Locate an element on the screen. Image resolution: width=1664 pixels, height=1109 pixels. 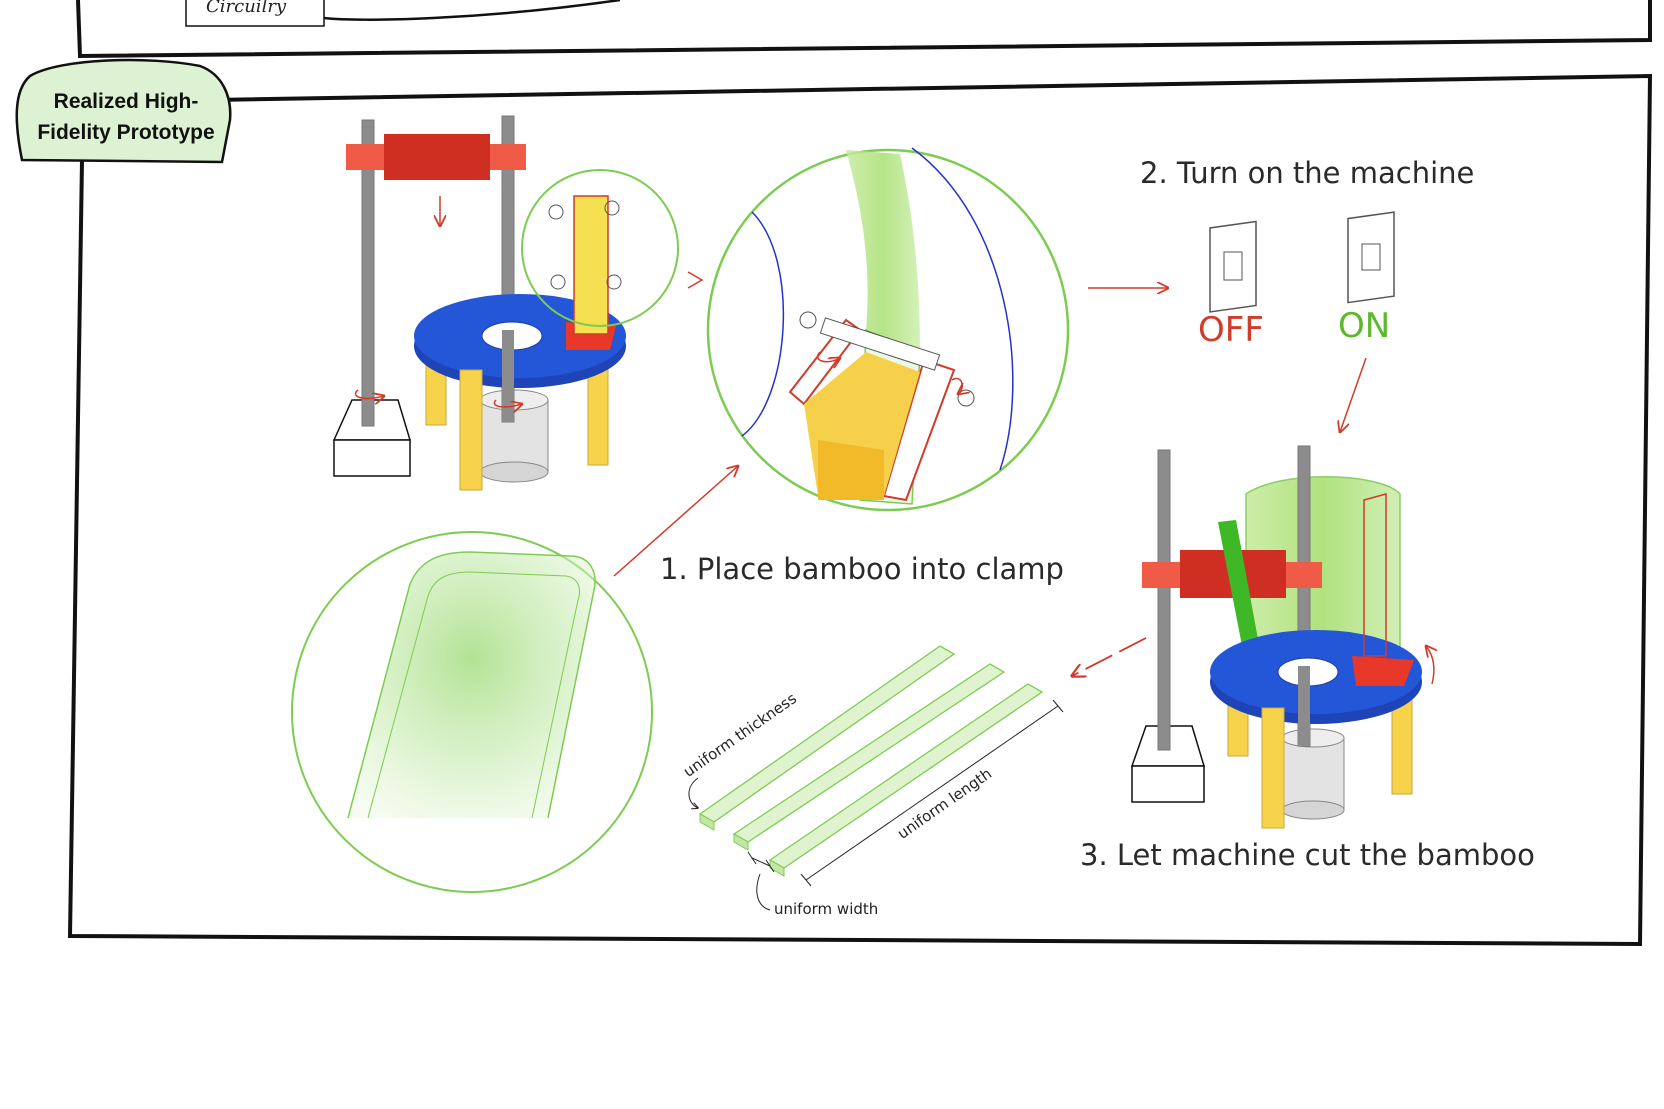
section-tag-line1: Realized High- is located at coordinates (126, 101).